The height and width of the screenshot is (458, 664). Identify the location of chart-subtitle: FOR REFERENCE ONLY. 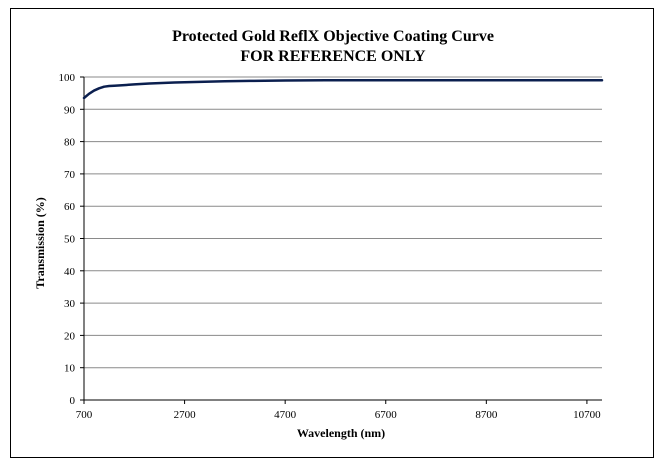
(333, 56).